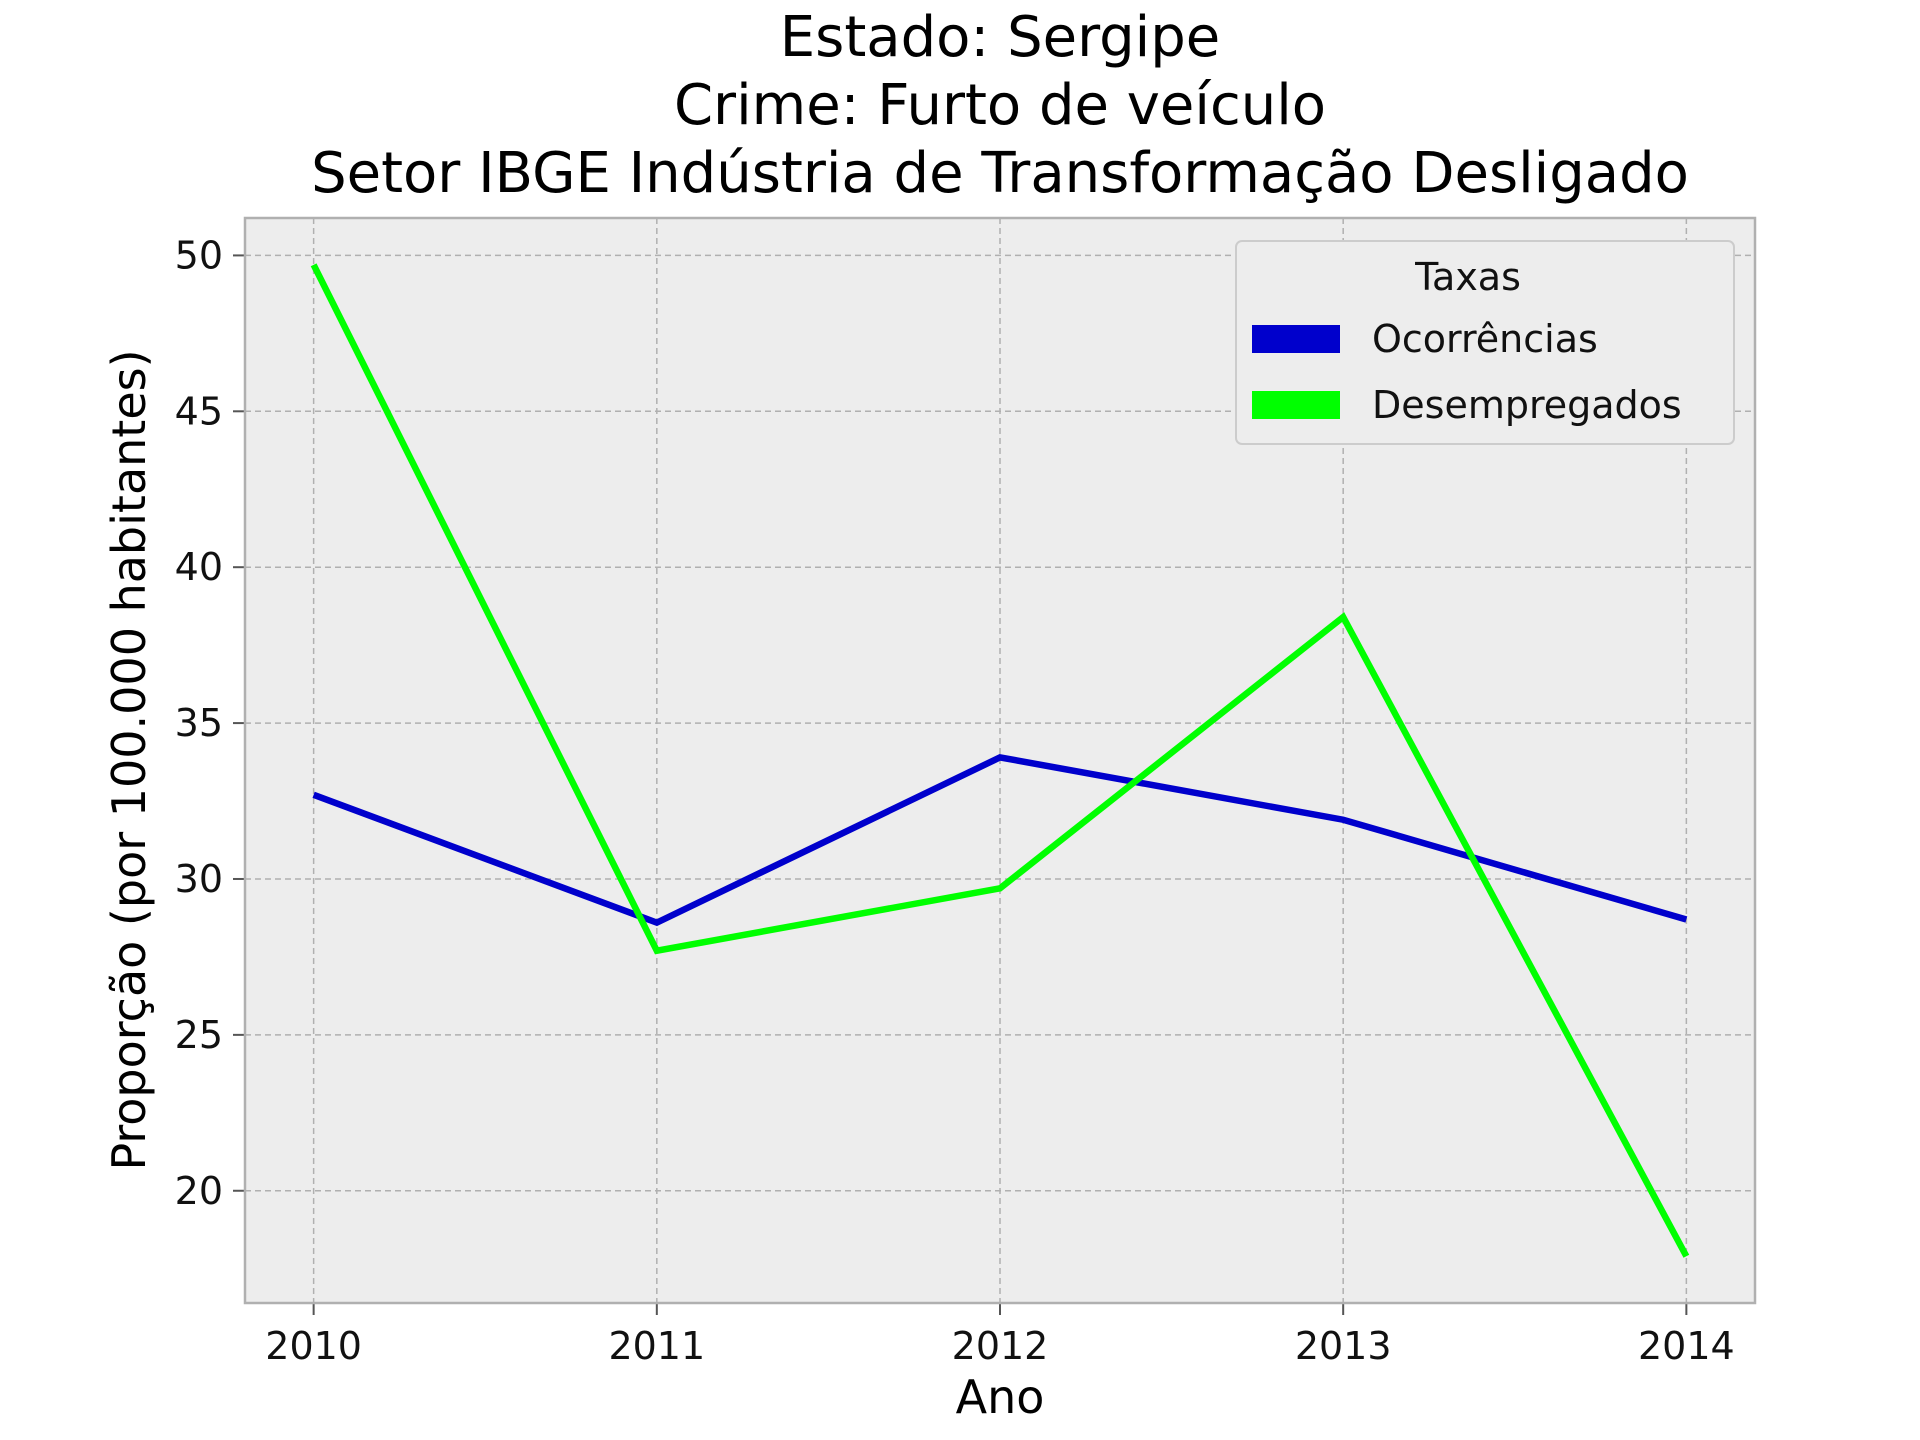  I want to click on legend-swatch-ocorrencias, so click(1296, 339).